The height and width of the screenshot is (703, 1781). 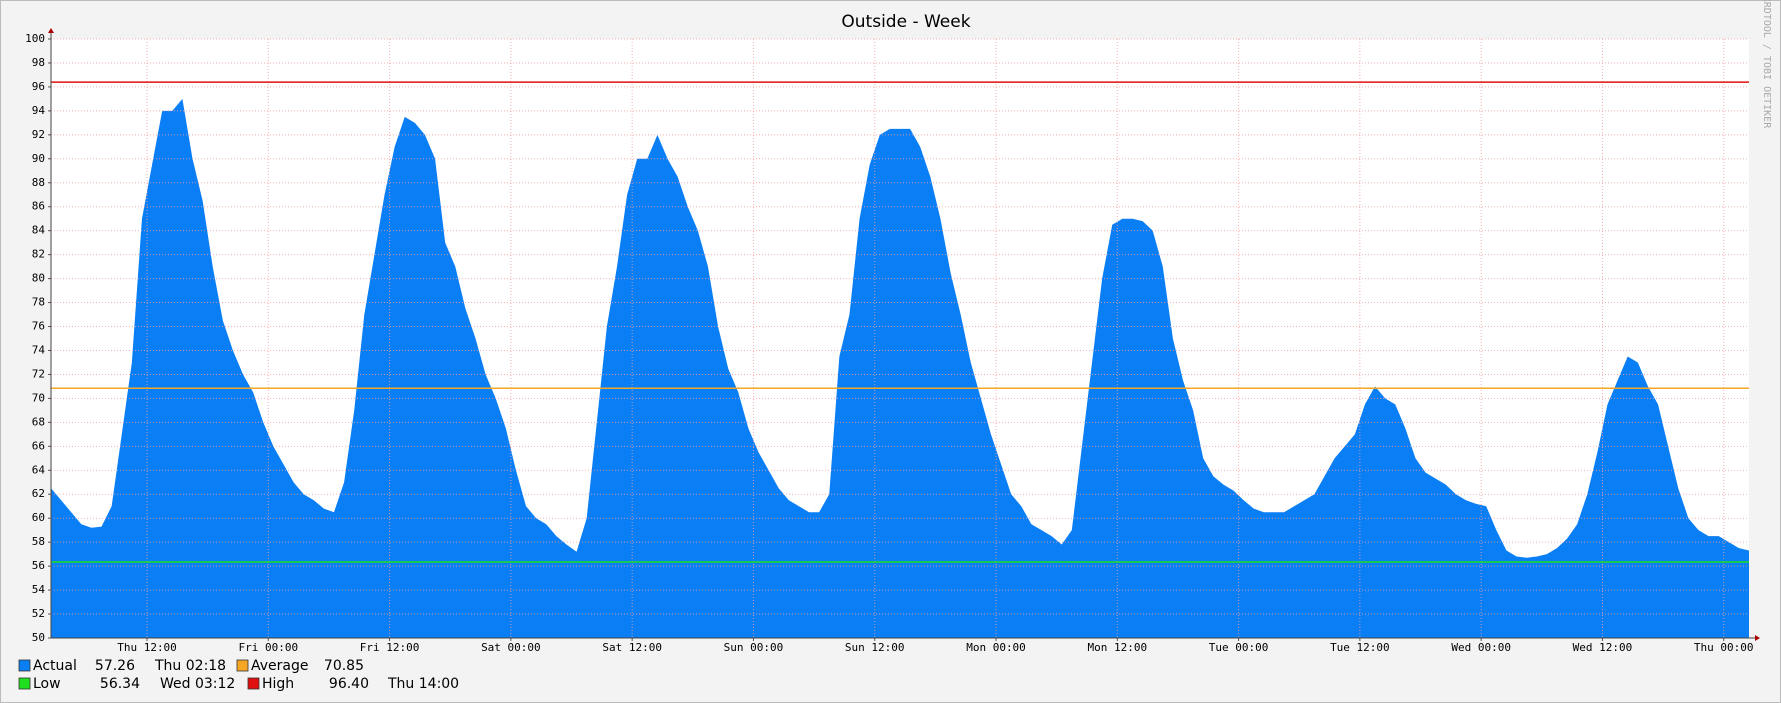 What do you see at coordinates (1724, 647) in the screenshot?
I see `x-tick-label: Thu 00:00` at bounding box center [1724, 647].